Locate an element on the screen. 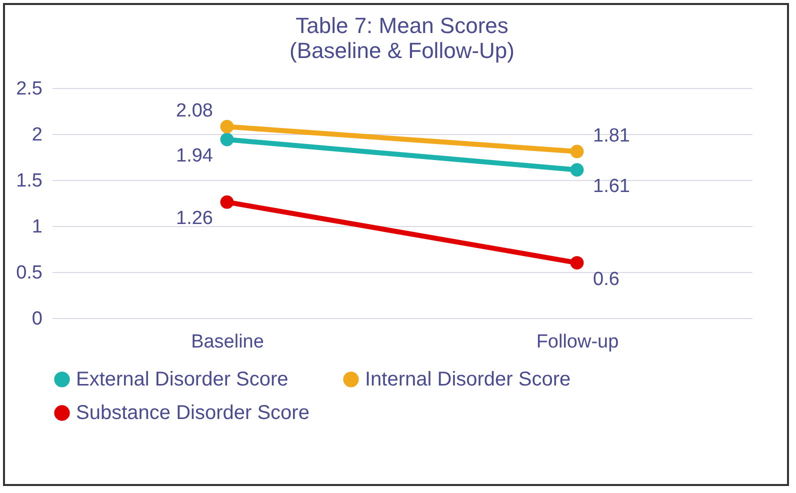 The width and height of the screenshot is (796, 493). y-tick-label: 1.5 is located at coordinates (29, 181).